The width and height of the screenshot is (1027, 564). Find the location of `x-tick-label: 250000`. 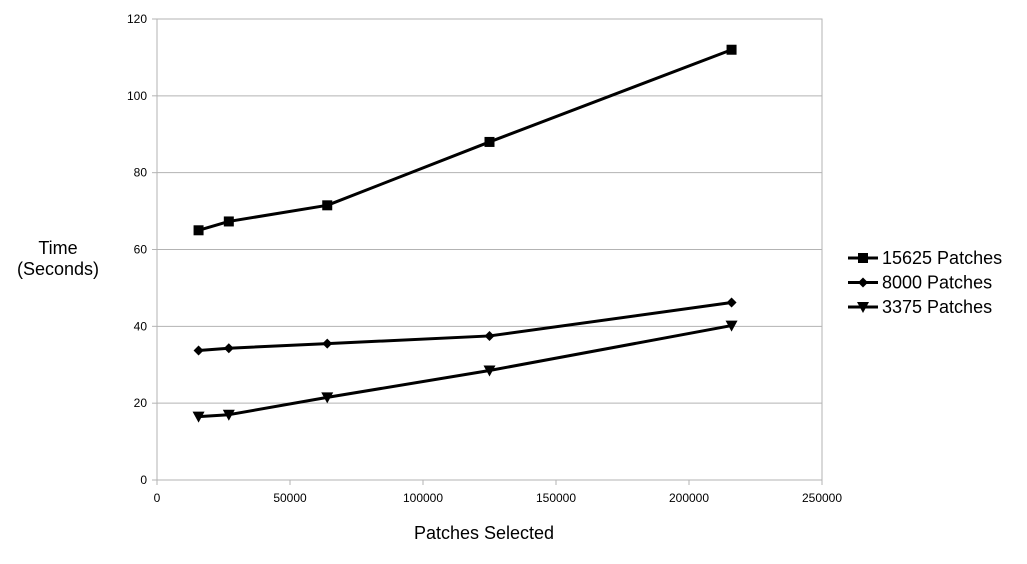

x-tick-label: 250000 is located at coordinates (822, 498).